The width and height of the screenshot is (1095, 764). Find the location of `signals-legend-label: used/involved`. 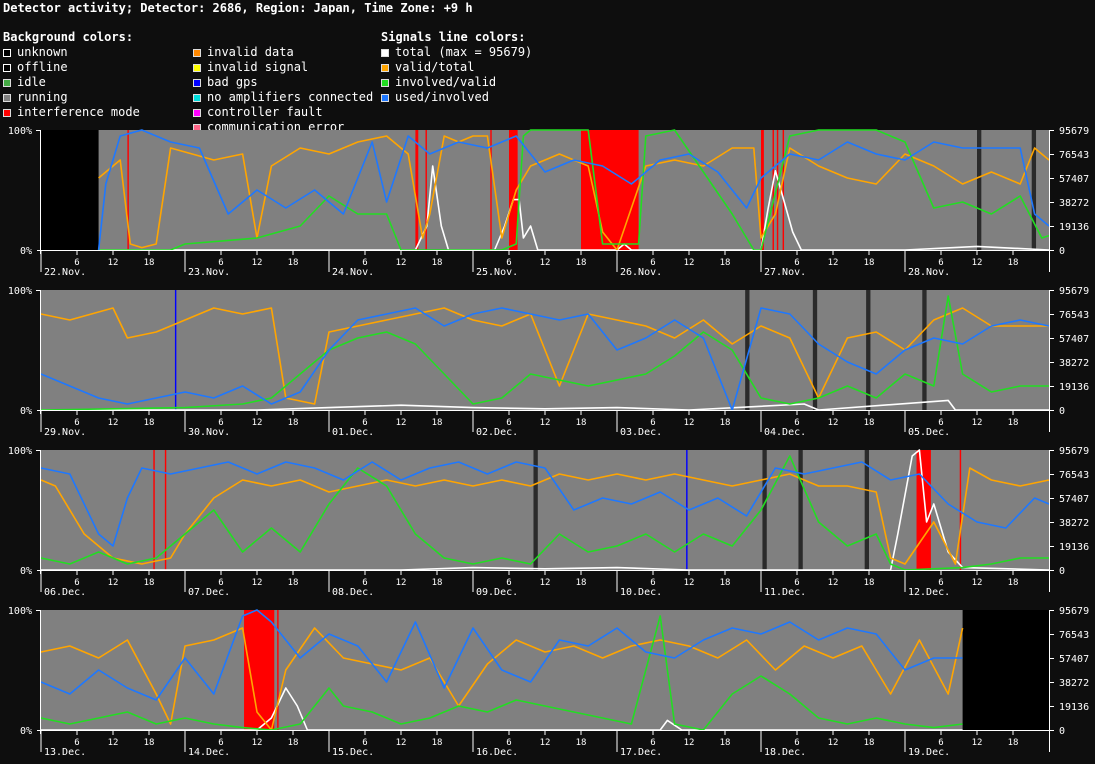

signals-legend-label: used/involved is located at coordinates (442, 97).